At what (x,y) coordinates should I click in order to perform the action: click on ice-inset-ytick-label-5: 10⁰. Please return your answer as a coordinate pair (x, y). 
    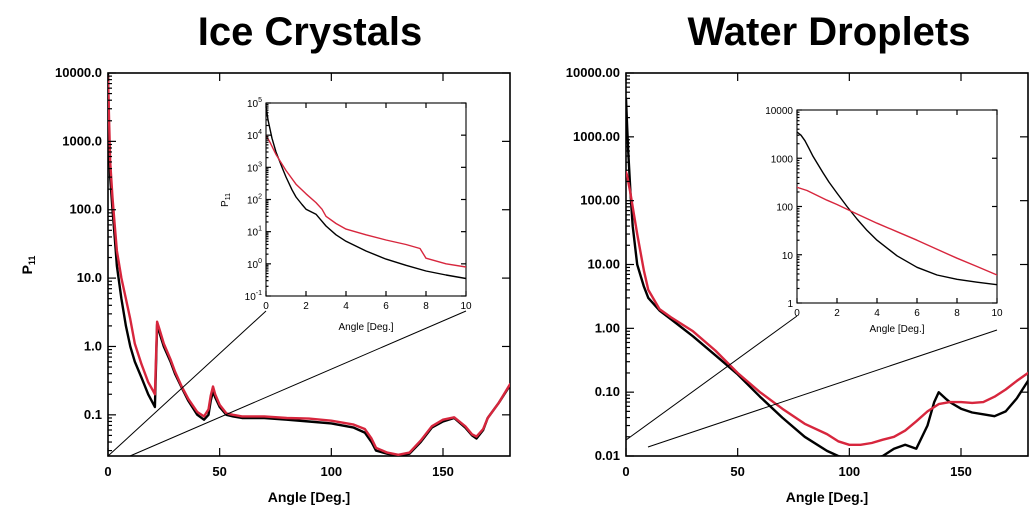
    Looking at the image, I should click on (254, 264).